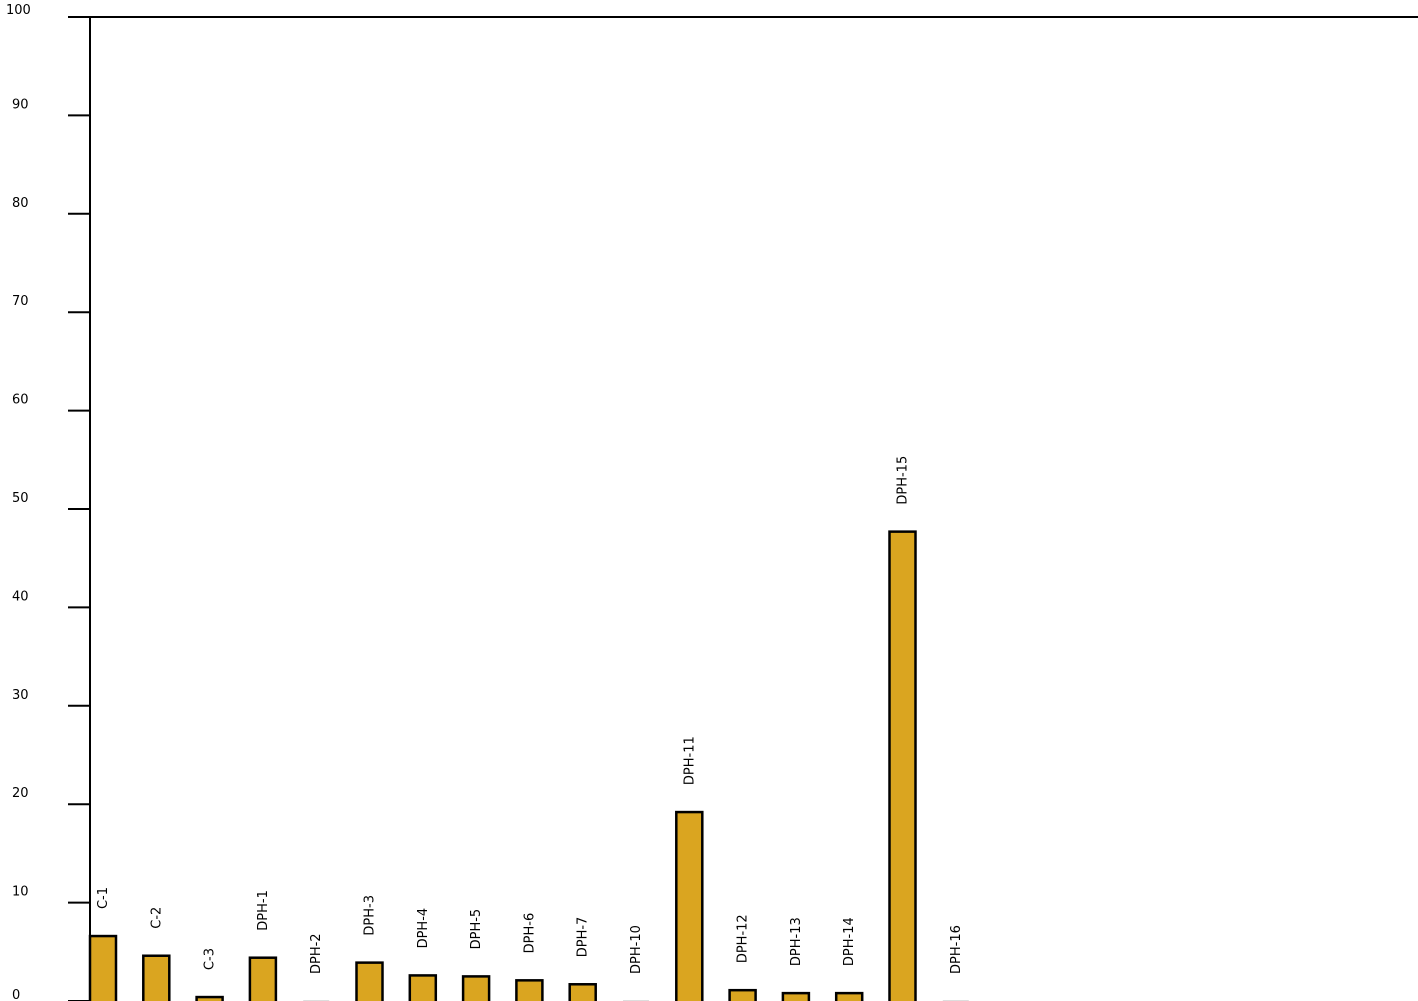  I want to click on y-tick-label: 10, so click(20, 892).